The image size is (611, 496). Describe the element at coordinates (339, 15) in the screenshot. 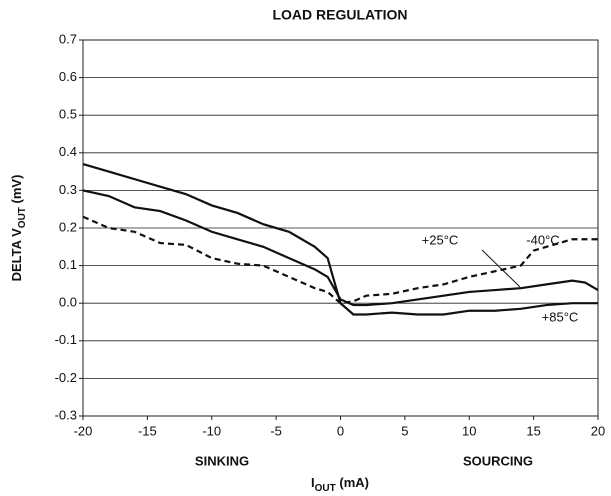

I see `chart-title: LOAD REGULATION` at that location.